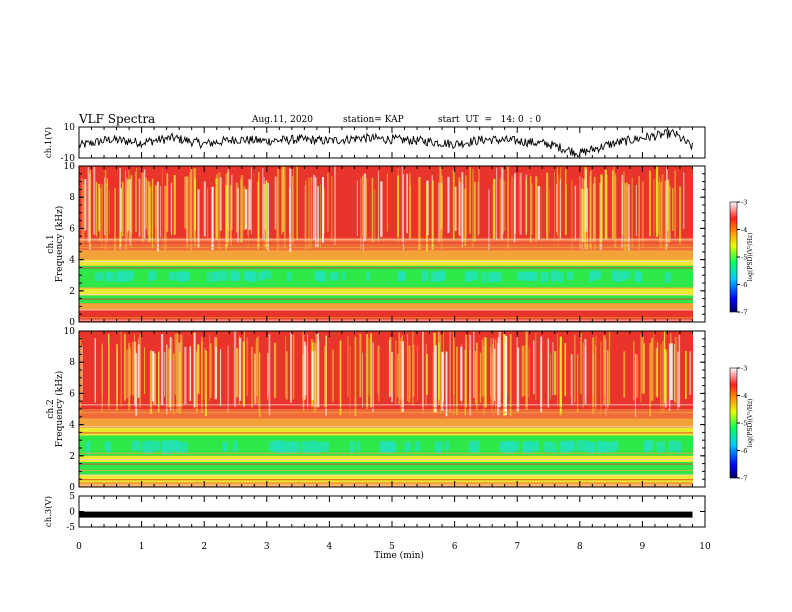 The image size is (792, 612). I want to click on xtick-label: 5, so click(392, 547).